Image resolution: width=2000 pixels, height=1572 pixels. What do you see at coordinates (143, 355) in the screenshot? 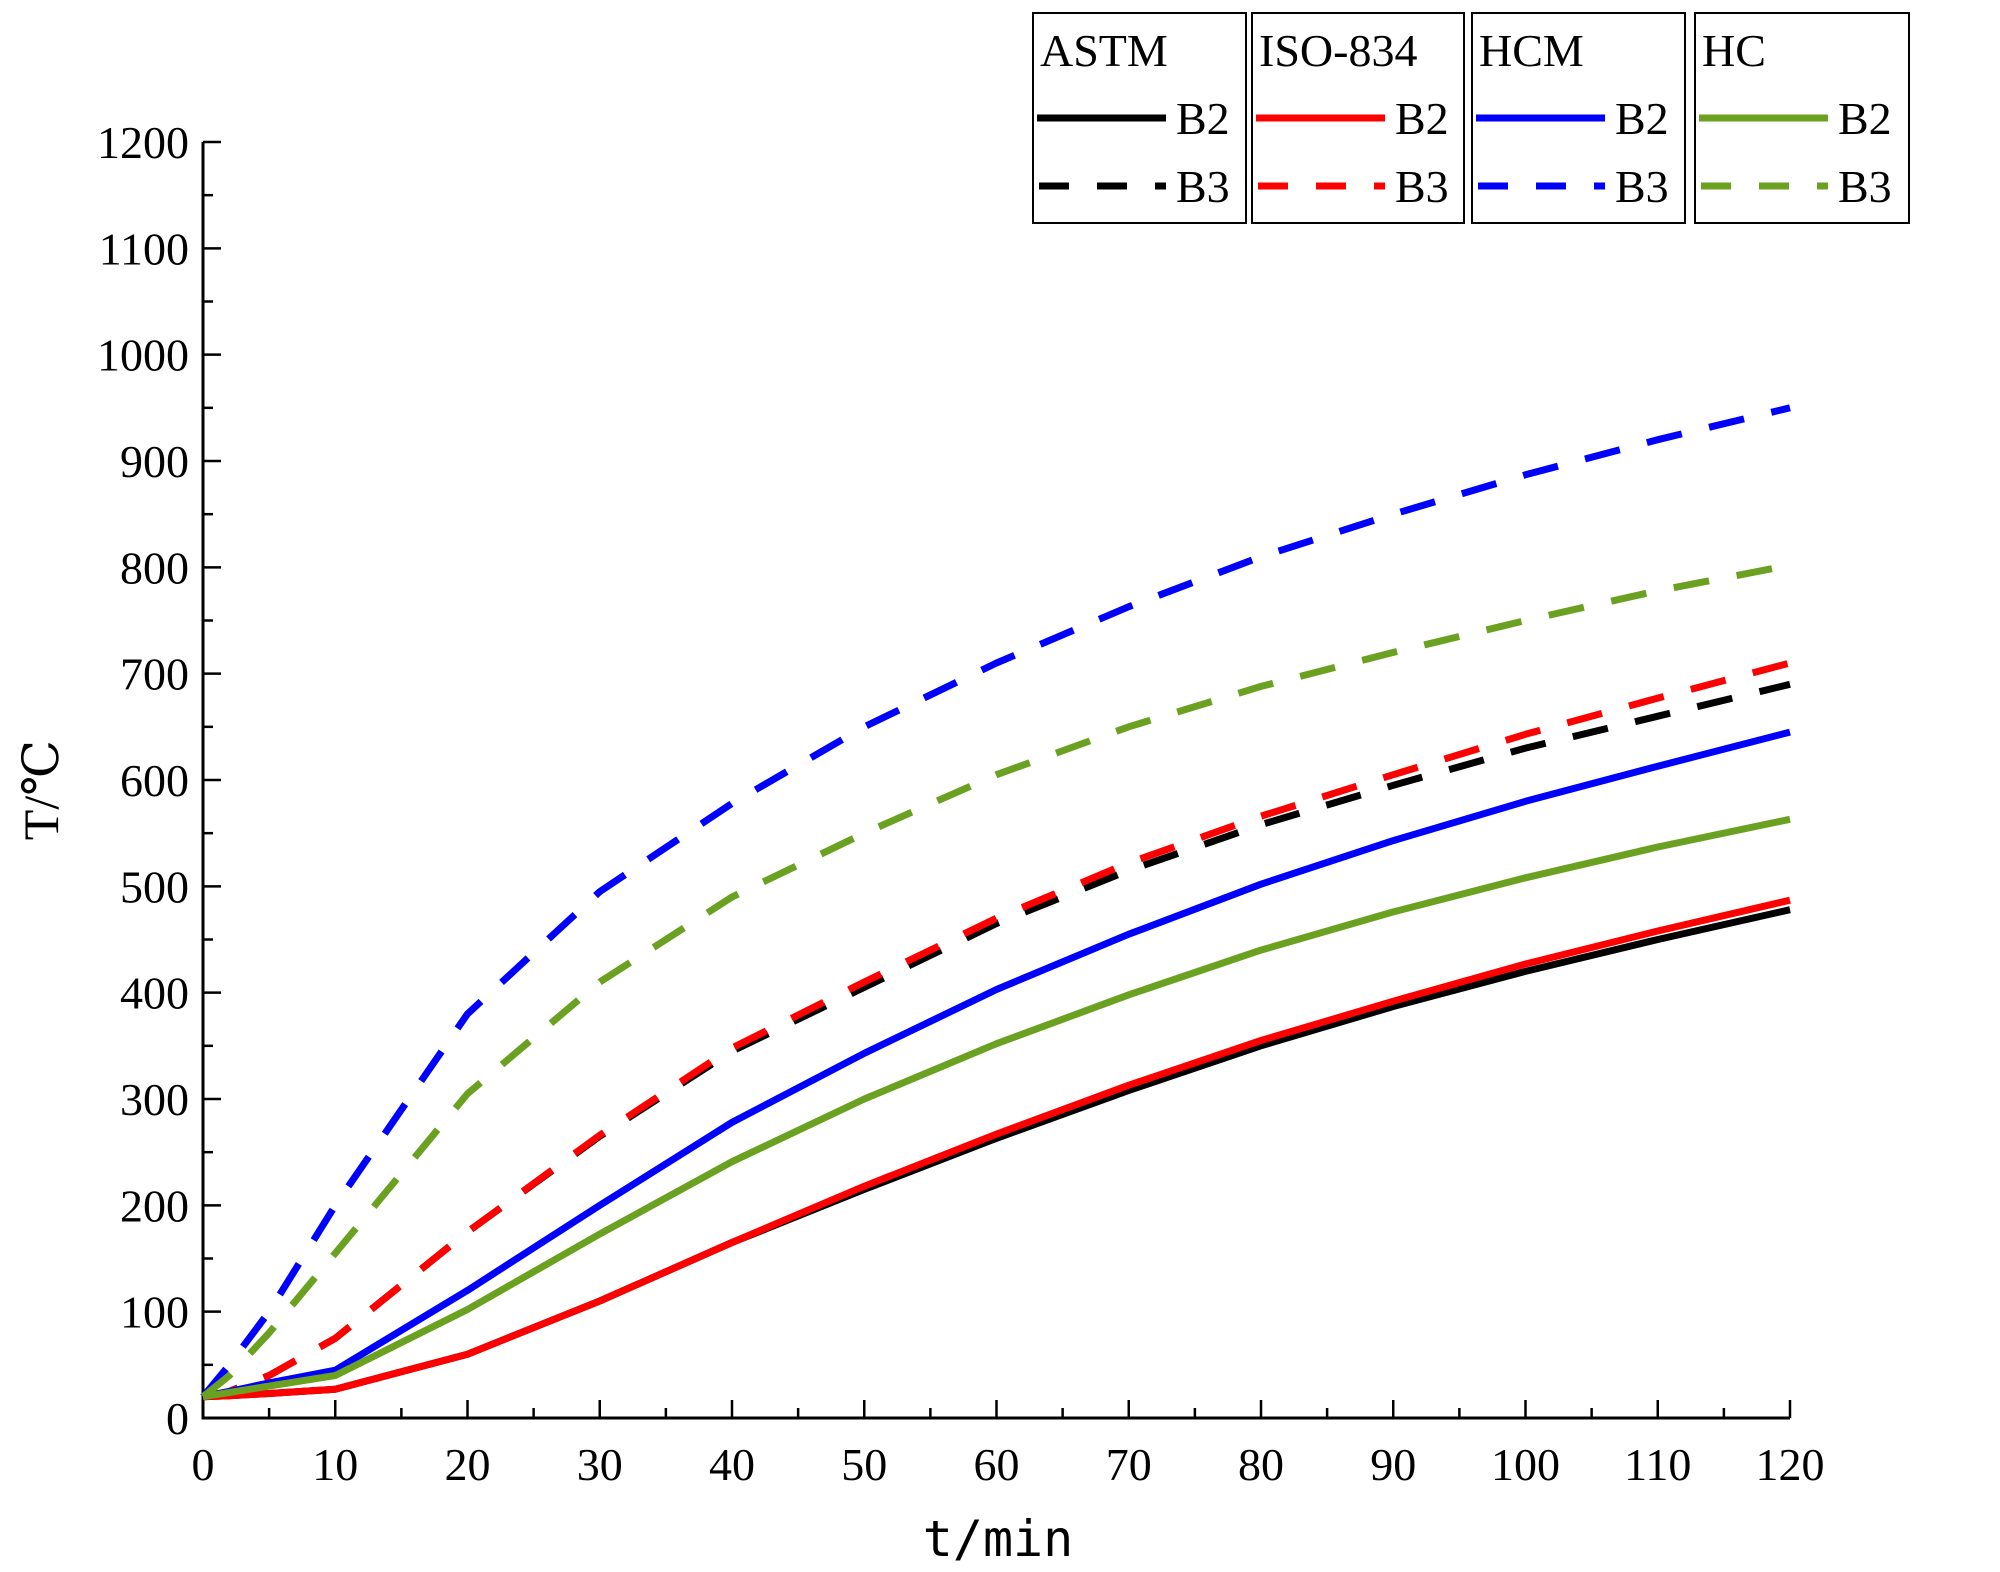
I see `y-tick-label: 1000` at bounding box center [143, 355].